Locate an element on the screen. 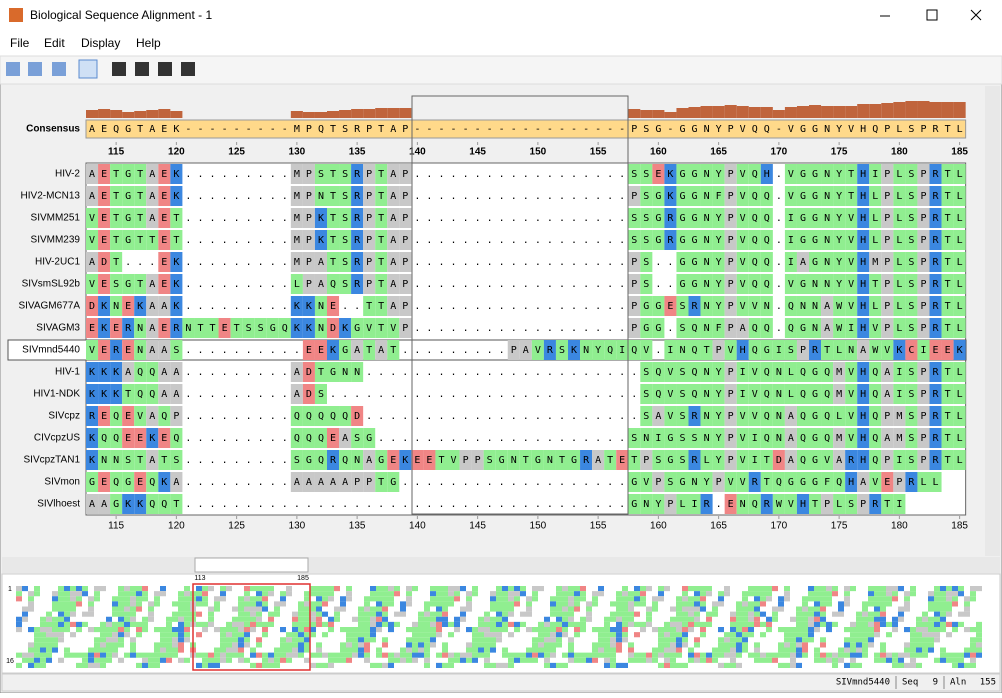 Image resolution: width=1002 pixels, height=698 pixels. scroll-thumb is located at coordinates (251, 565).